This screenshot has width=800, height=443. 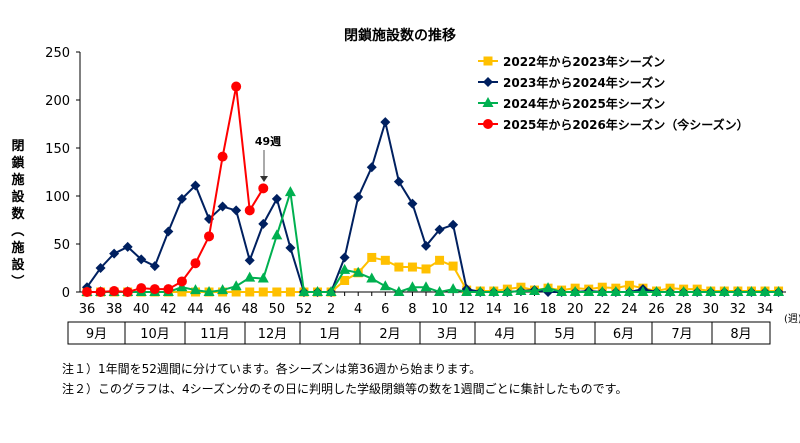 What do you see at coordinates (564, 334) in the screenshot?
I see `month-label: 5月` at bounding box center [564, 334].